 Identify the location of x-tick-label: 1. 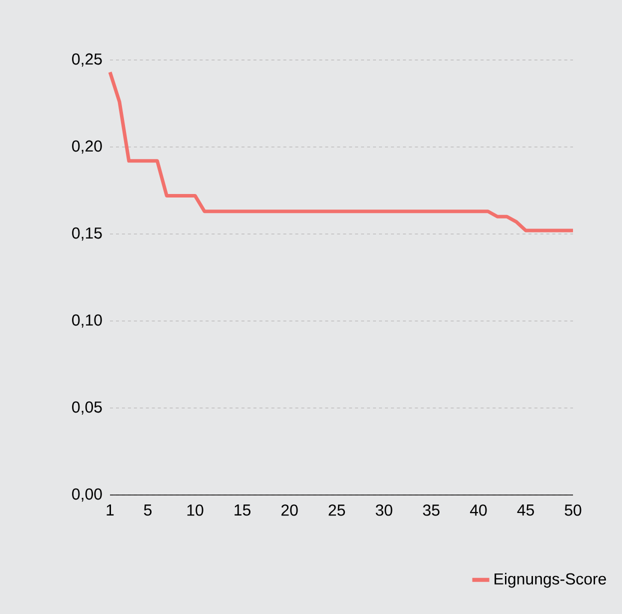
(110, 510).